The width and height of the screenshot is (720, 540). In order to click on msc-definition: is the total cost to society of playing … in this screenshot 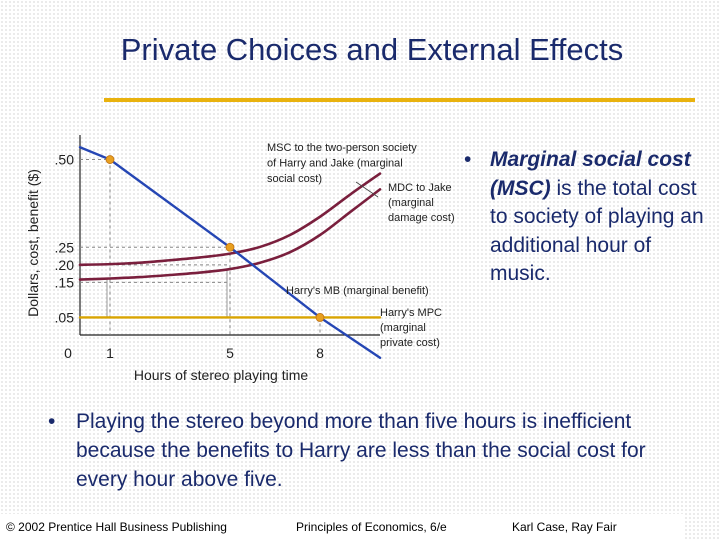, I will do `click(597, 231)`.